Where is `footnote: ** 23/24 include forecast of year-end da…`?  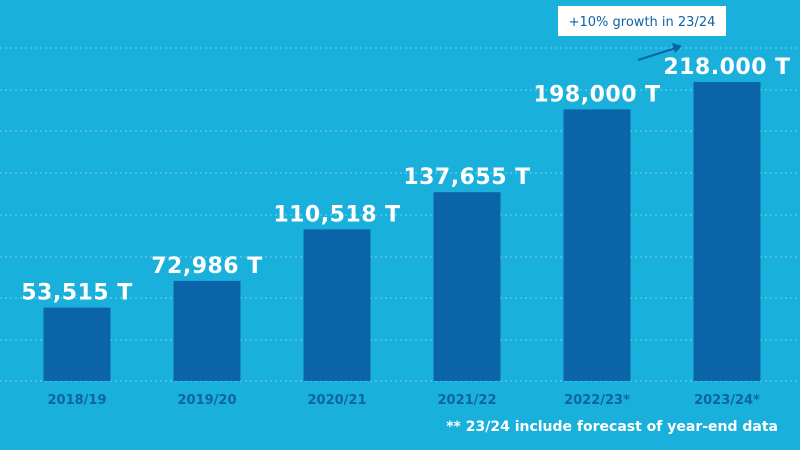 footnote: ** 23/24 include forecast of year-end da… is located at coordinates (612, 427).